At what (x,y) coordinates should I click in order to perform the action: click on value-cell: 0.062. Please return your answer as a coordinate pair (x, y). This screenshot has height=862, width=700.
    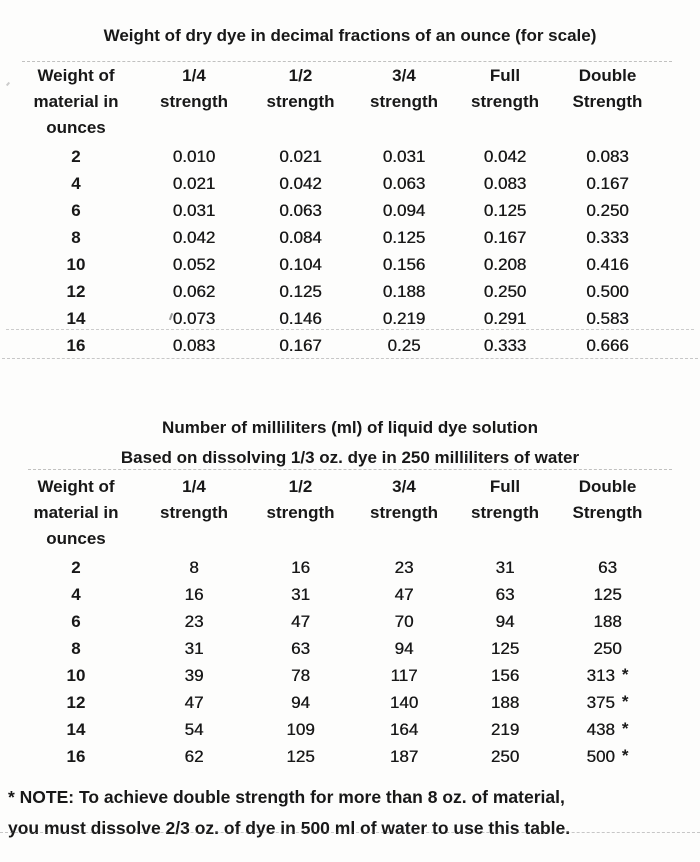
    Looking at the image, I should click on (194, 291).